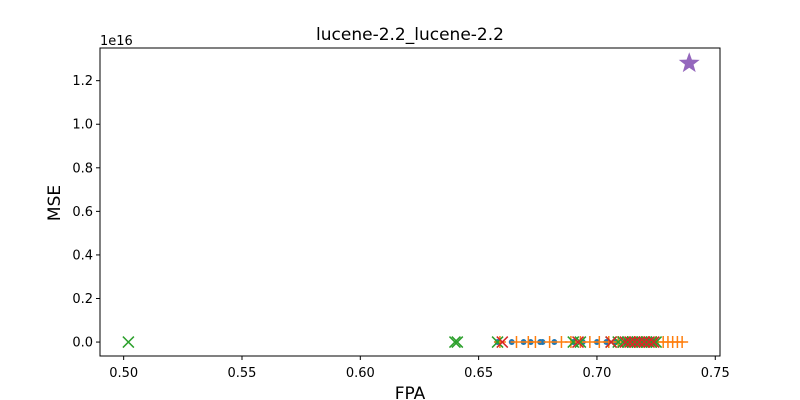  I want to click on y-tick-label: 1.2, so click(82, 81).